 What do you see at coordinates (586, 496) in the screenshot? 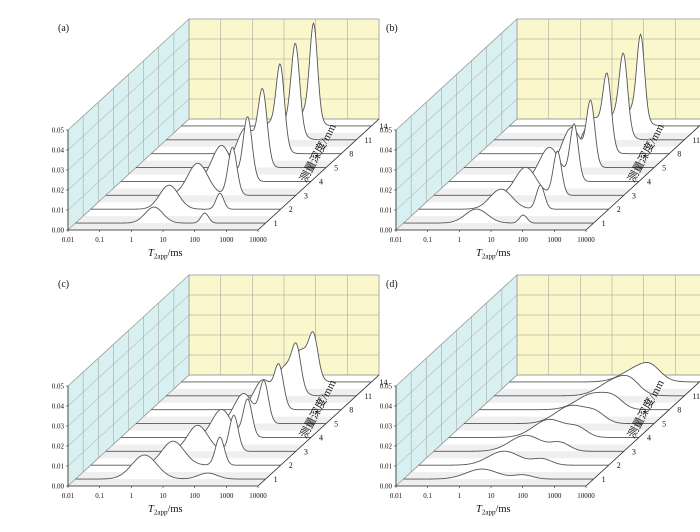
I see `x-tick-label: 10000` at bounding box center [586, 496].